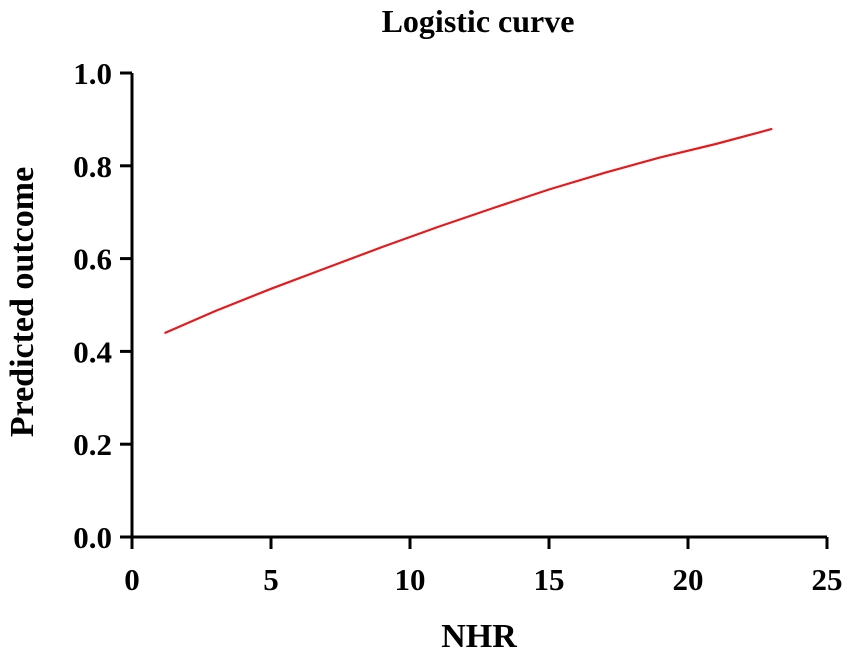 This screenshot has height=655, width=850. I want to click on x-tick-label: 20, so click(688, 579).